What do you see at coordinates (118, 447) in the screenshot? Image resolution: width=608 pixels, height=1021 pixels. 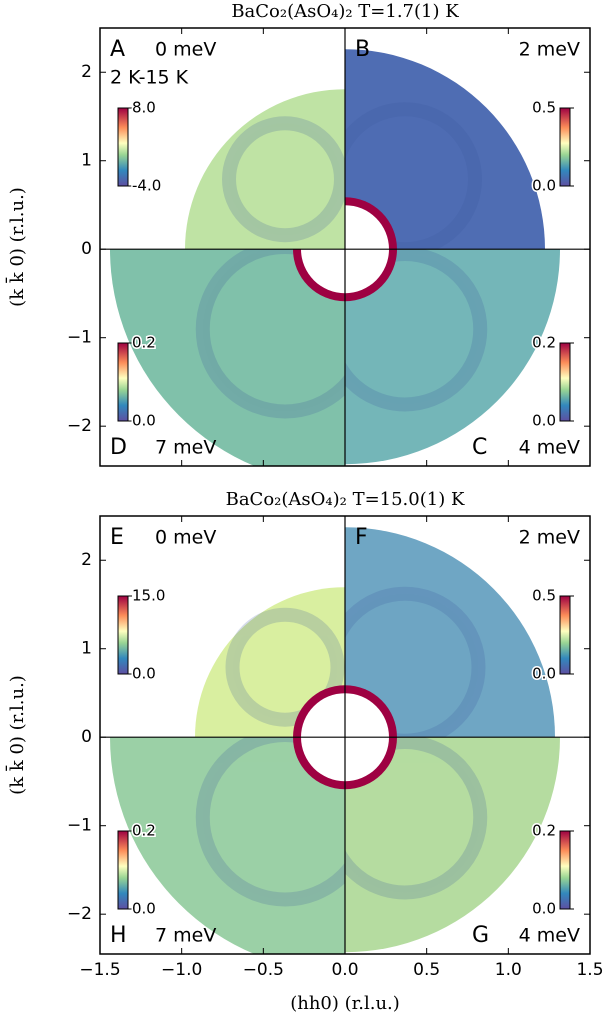 I see `panel-label: D` at bounding box center [118, 447].